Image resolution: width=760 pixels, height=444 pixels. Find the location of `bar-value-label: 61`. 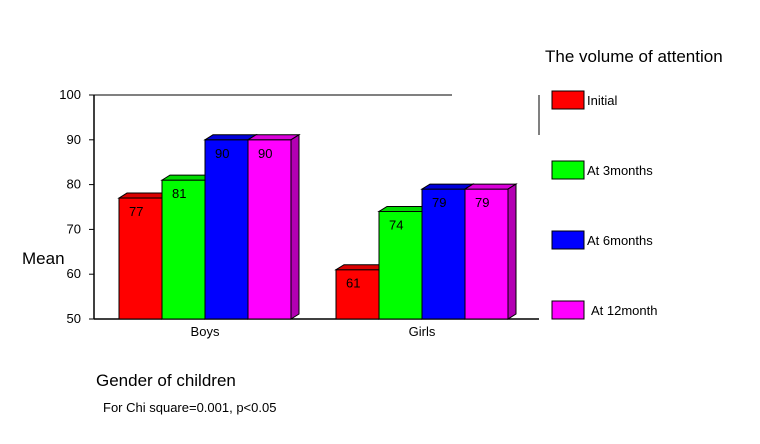

bar-value-label: 61 is located at coordinates (353, 283).